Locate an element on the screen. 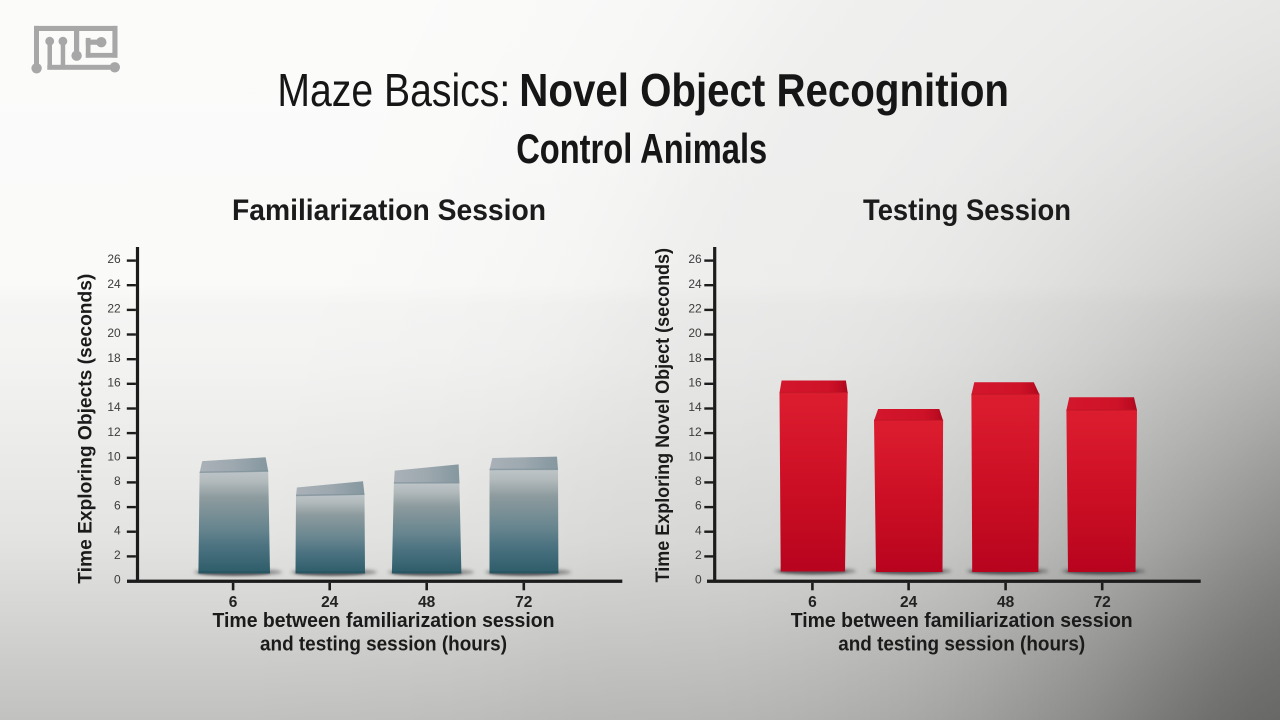 The width and height of the screenshot is (1280, 720). svg-text: Novel Object Recognition is located at coordinates (764, 90).